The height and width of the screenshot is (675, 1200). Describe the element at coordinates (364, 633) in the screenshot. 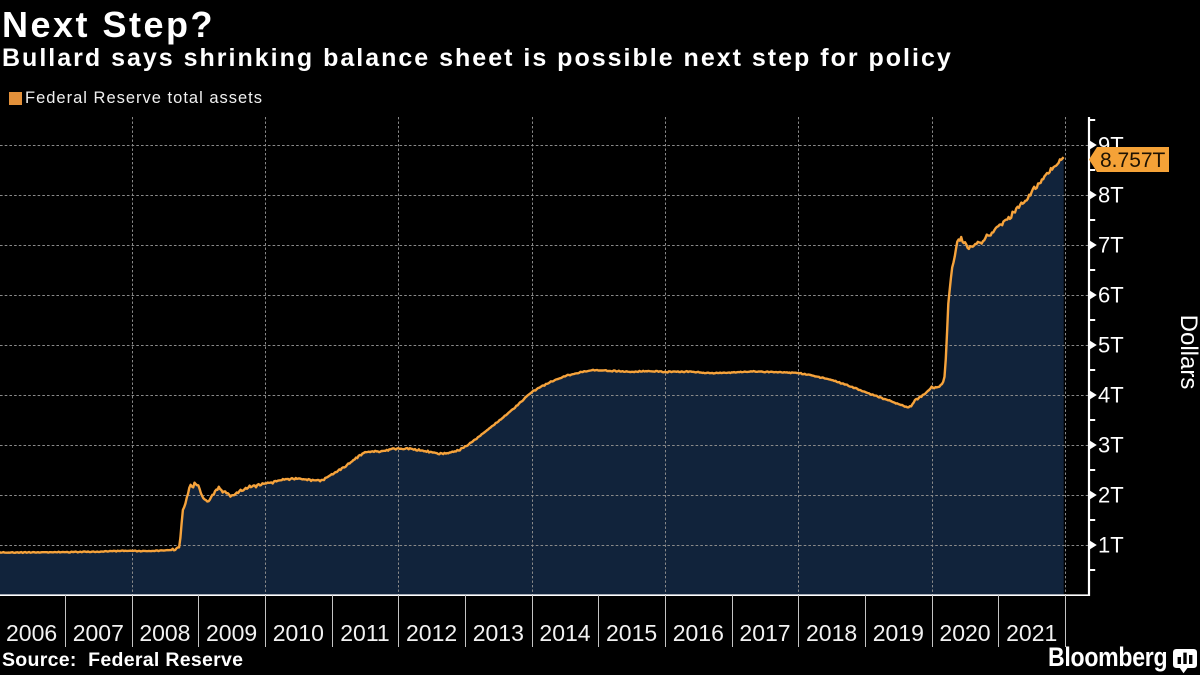

I see `svg-text: 2011` at that location.